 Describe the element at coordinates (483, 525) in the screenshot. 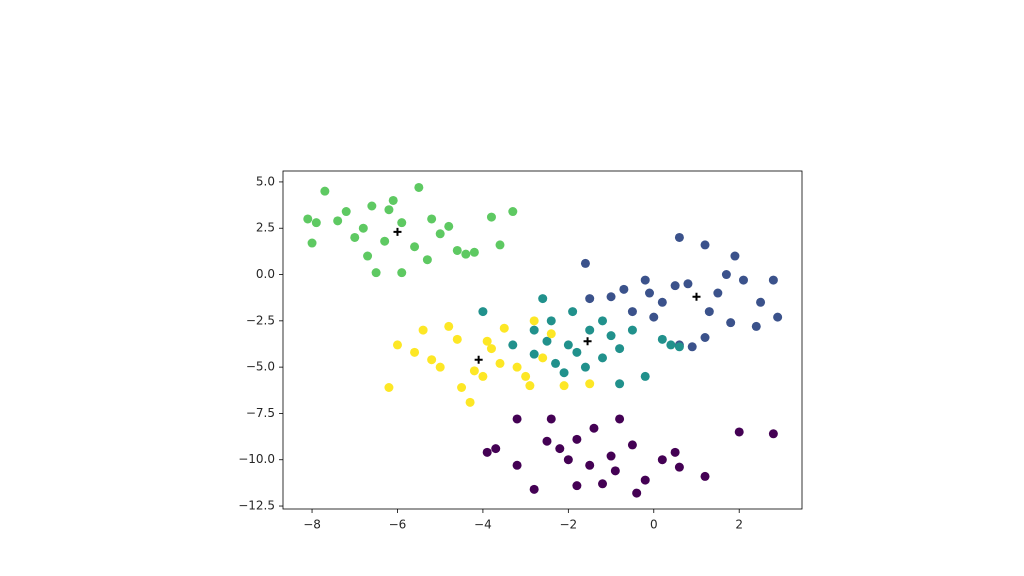

I see `x-tick-label: −4` at that location.